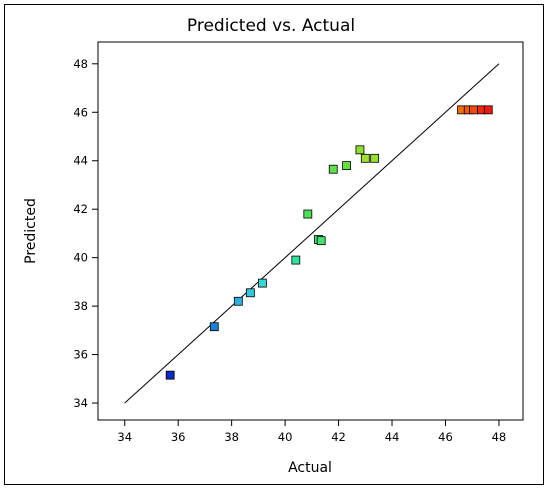  I want to click on y-tick-label: 44, so click(80, 161).